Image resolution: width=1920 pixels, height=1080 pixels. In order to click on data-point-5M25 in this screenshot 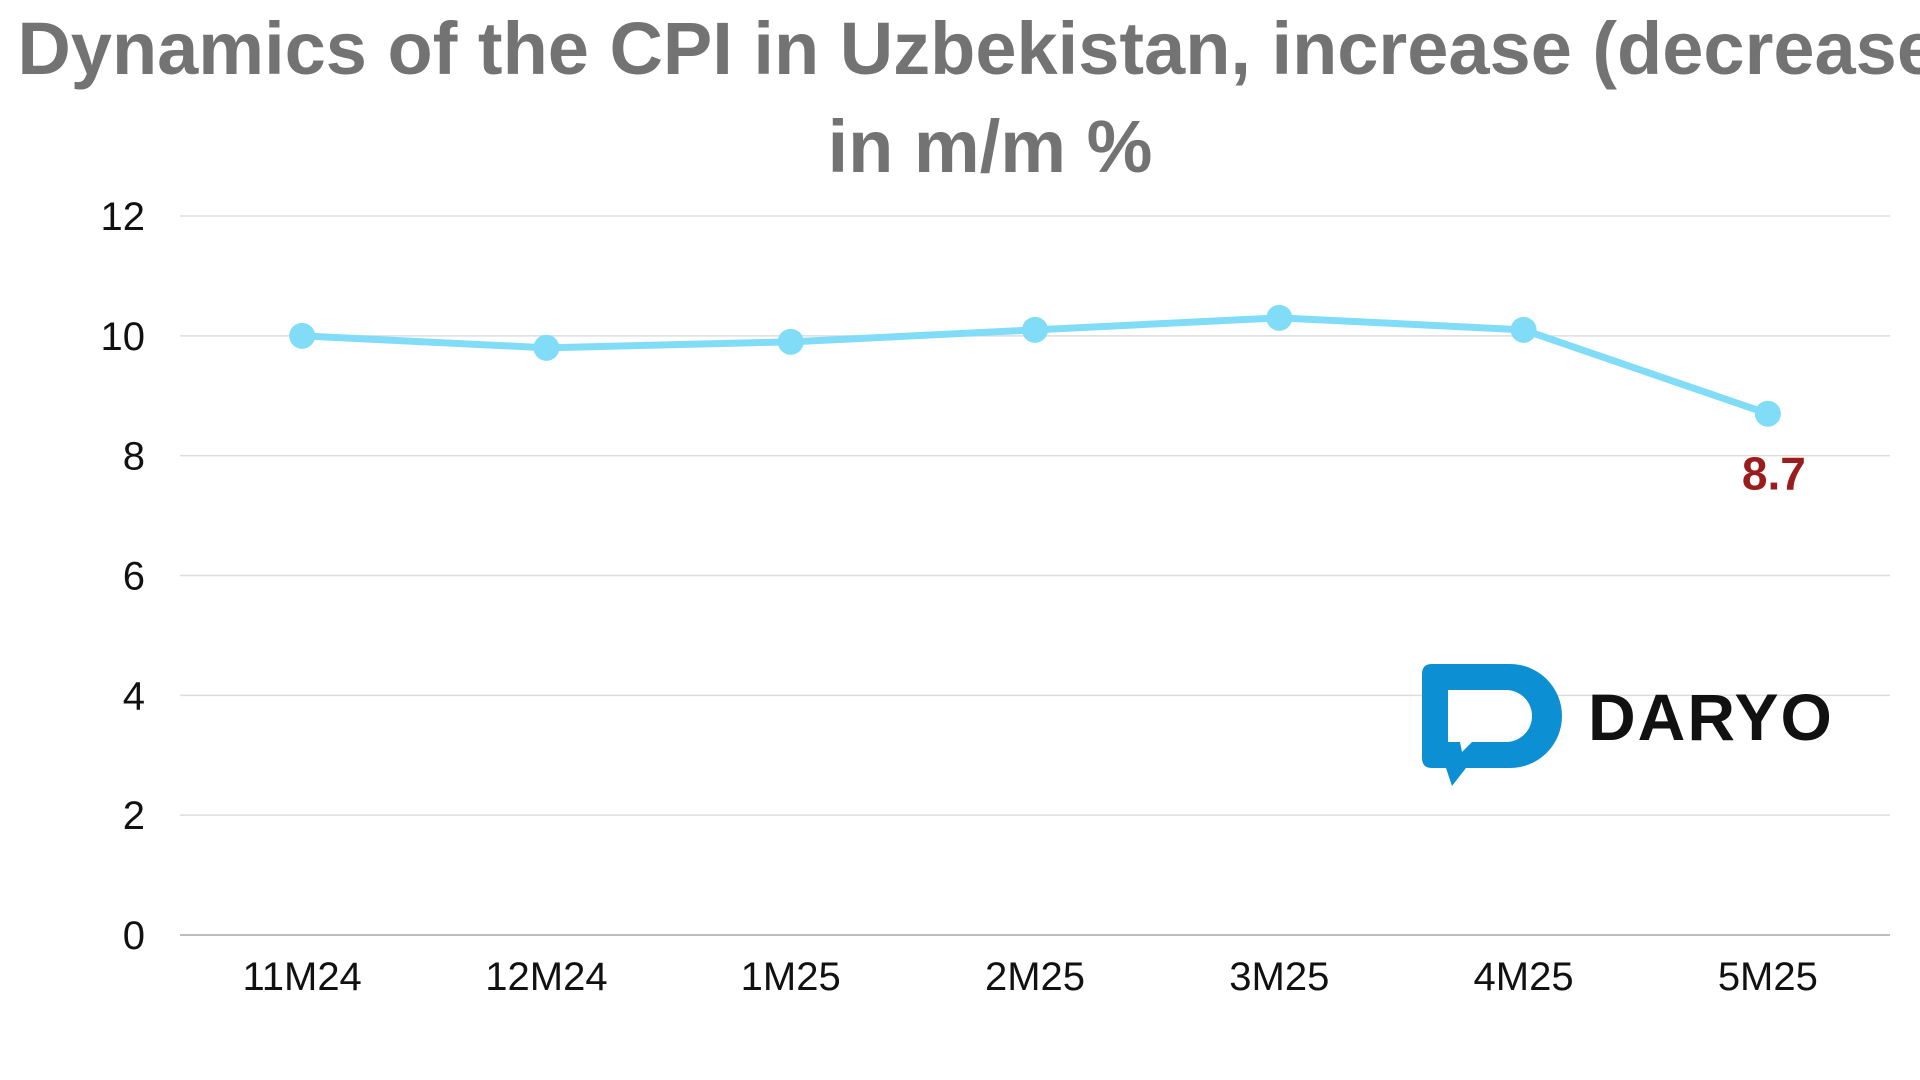, I will do `click(1767, 413)`.